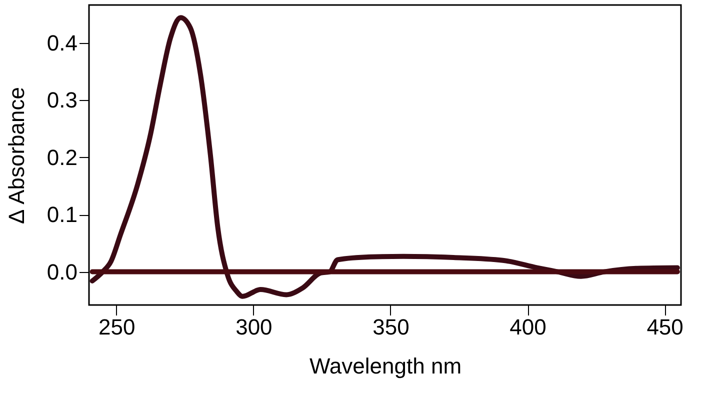  What do you see at coordinates (16, 155) in the screenshot?
I see `y-axis-title: Δ Absorbance` at bounding box center [16, 155].